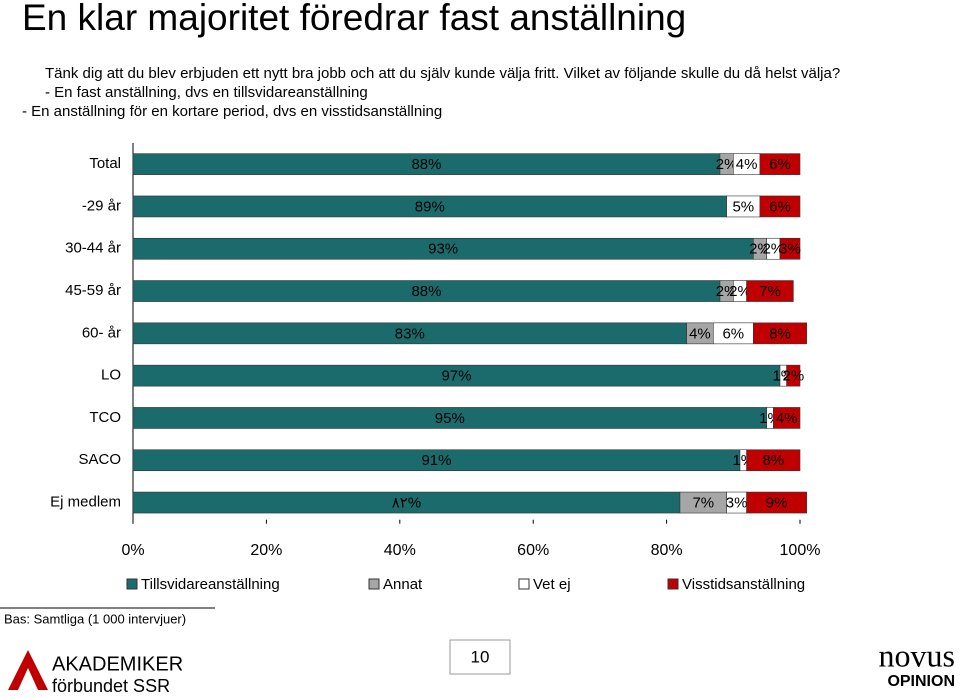 The image size is (960, 698). I want to click on x-tick-label: 0%, so click(132, 550).